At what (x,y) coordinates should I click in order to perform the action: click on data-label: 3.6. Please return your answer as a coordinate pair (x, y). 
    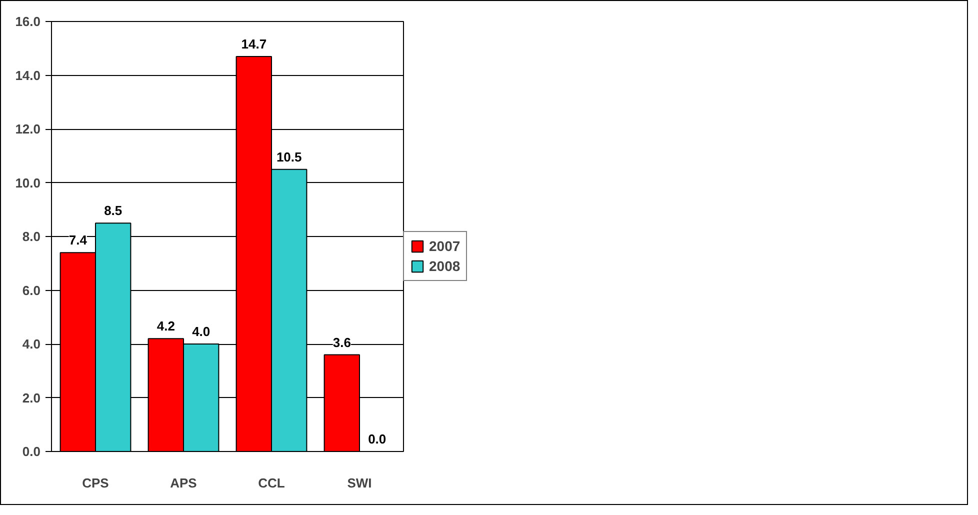
    Looking at the image, I should click on (341, 342).